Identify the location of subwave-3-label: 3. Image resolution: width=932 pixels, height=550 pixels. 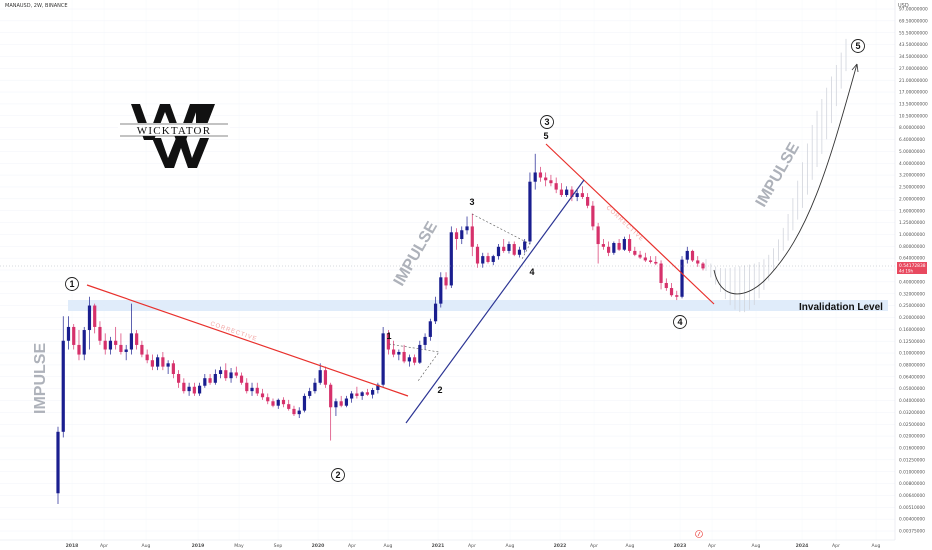
(471, 202).